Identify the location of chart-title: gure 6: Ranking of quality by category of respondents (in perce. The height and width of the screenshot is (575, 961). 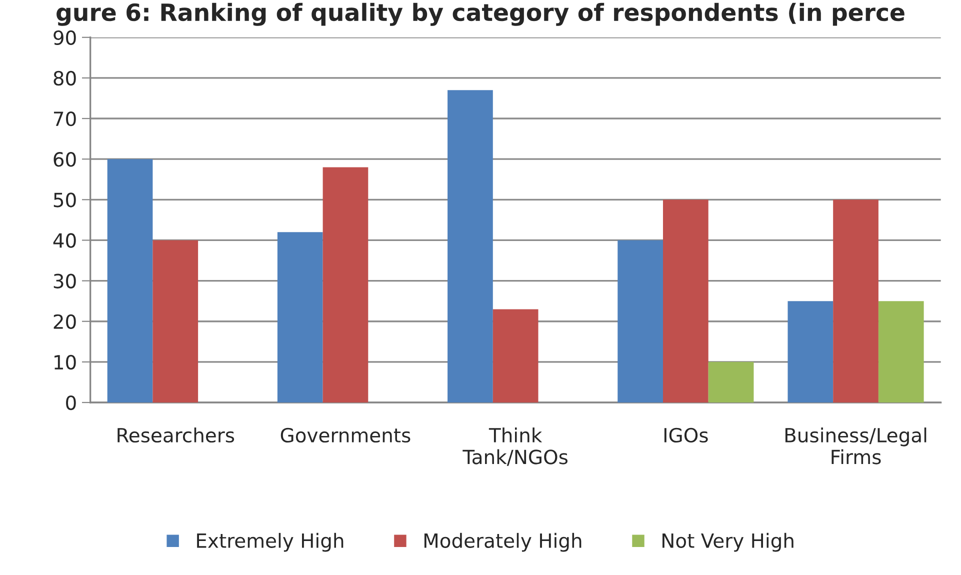
(480, 14).